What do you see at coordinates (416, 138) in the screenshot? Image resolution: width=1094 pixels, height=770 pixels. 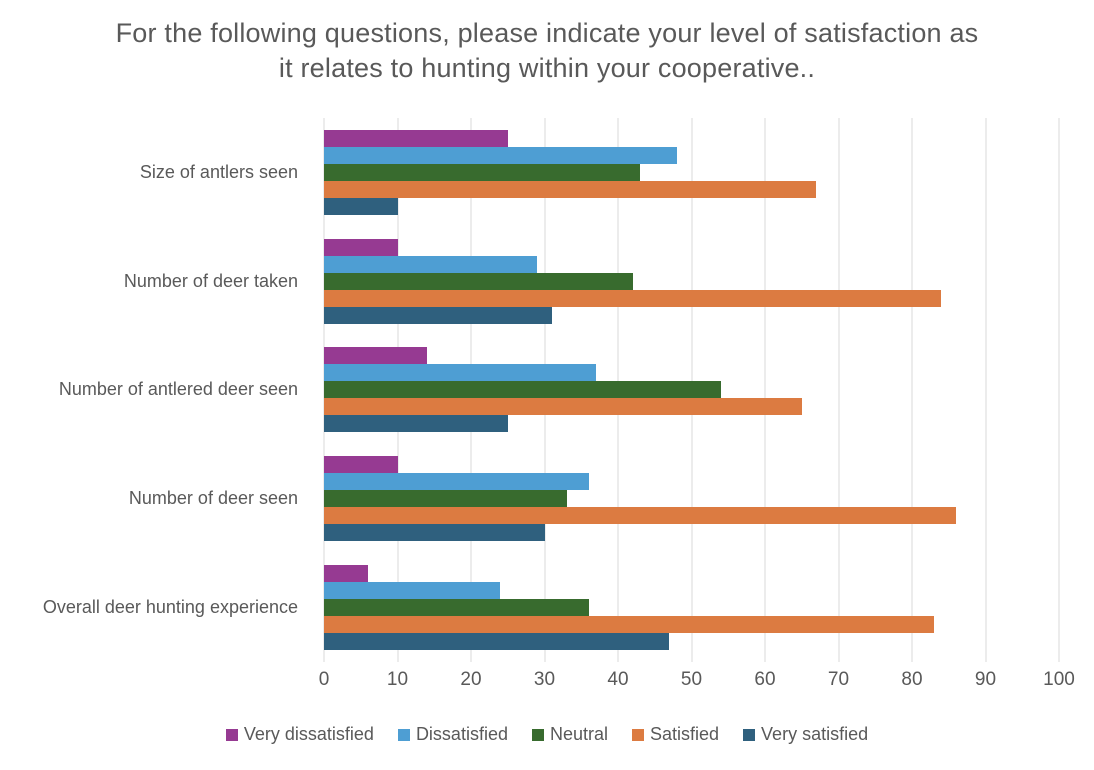 I see `bar-very-dissatisfied-size-of-antlers-seen` at bounding box center [416, 138].